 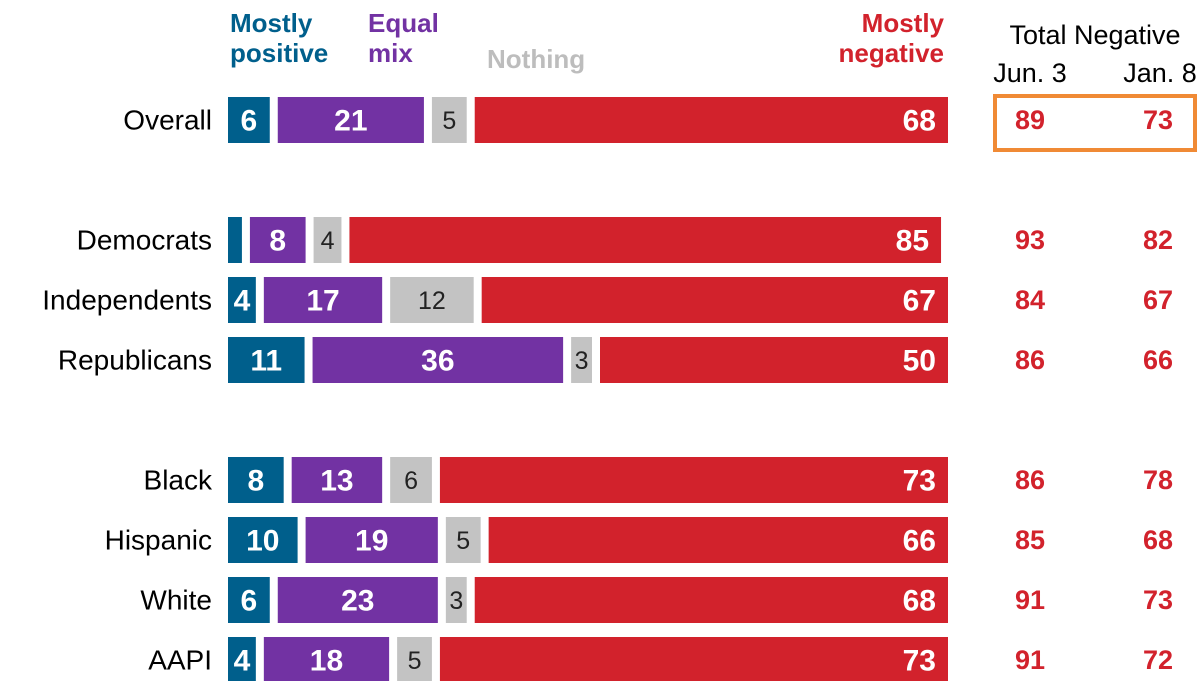 What do you see at coordinates (1158, 480) in the screenshot?
I see `total-negative: 78` at bounding box center [1158, 480].